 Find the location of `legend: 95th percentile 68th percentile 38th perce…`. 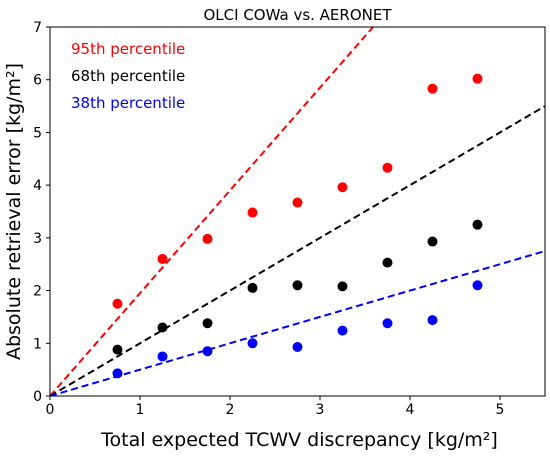

legend: 95th percentile 68th percentile 38th perce… is located at coordinates (128, 76).